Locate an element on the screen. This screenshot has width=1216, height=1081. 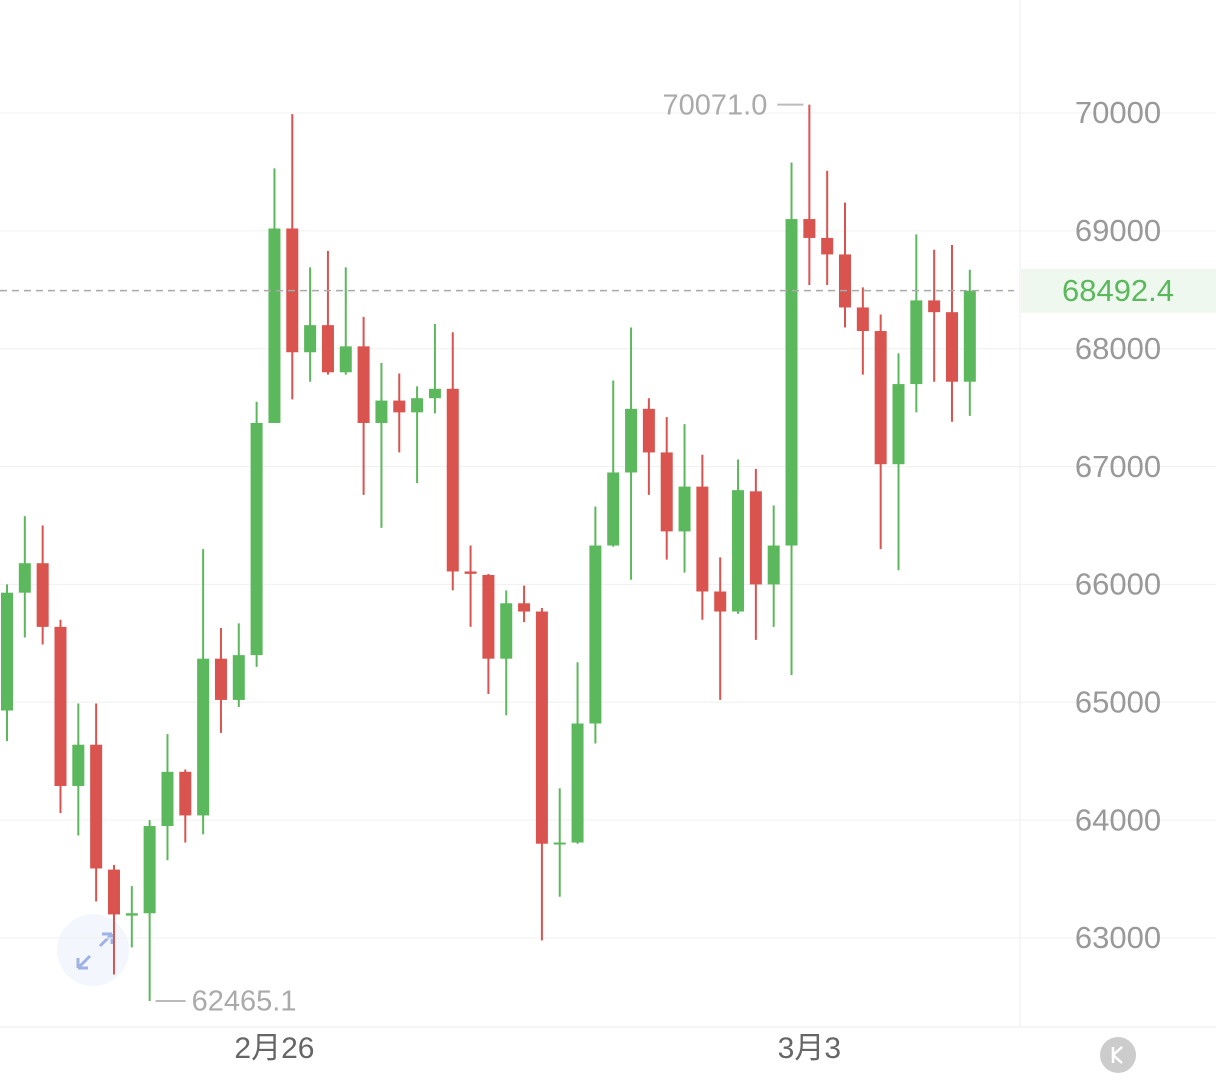
y-tick-label: 69000 is located at coordinates (1118, 230).